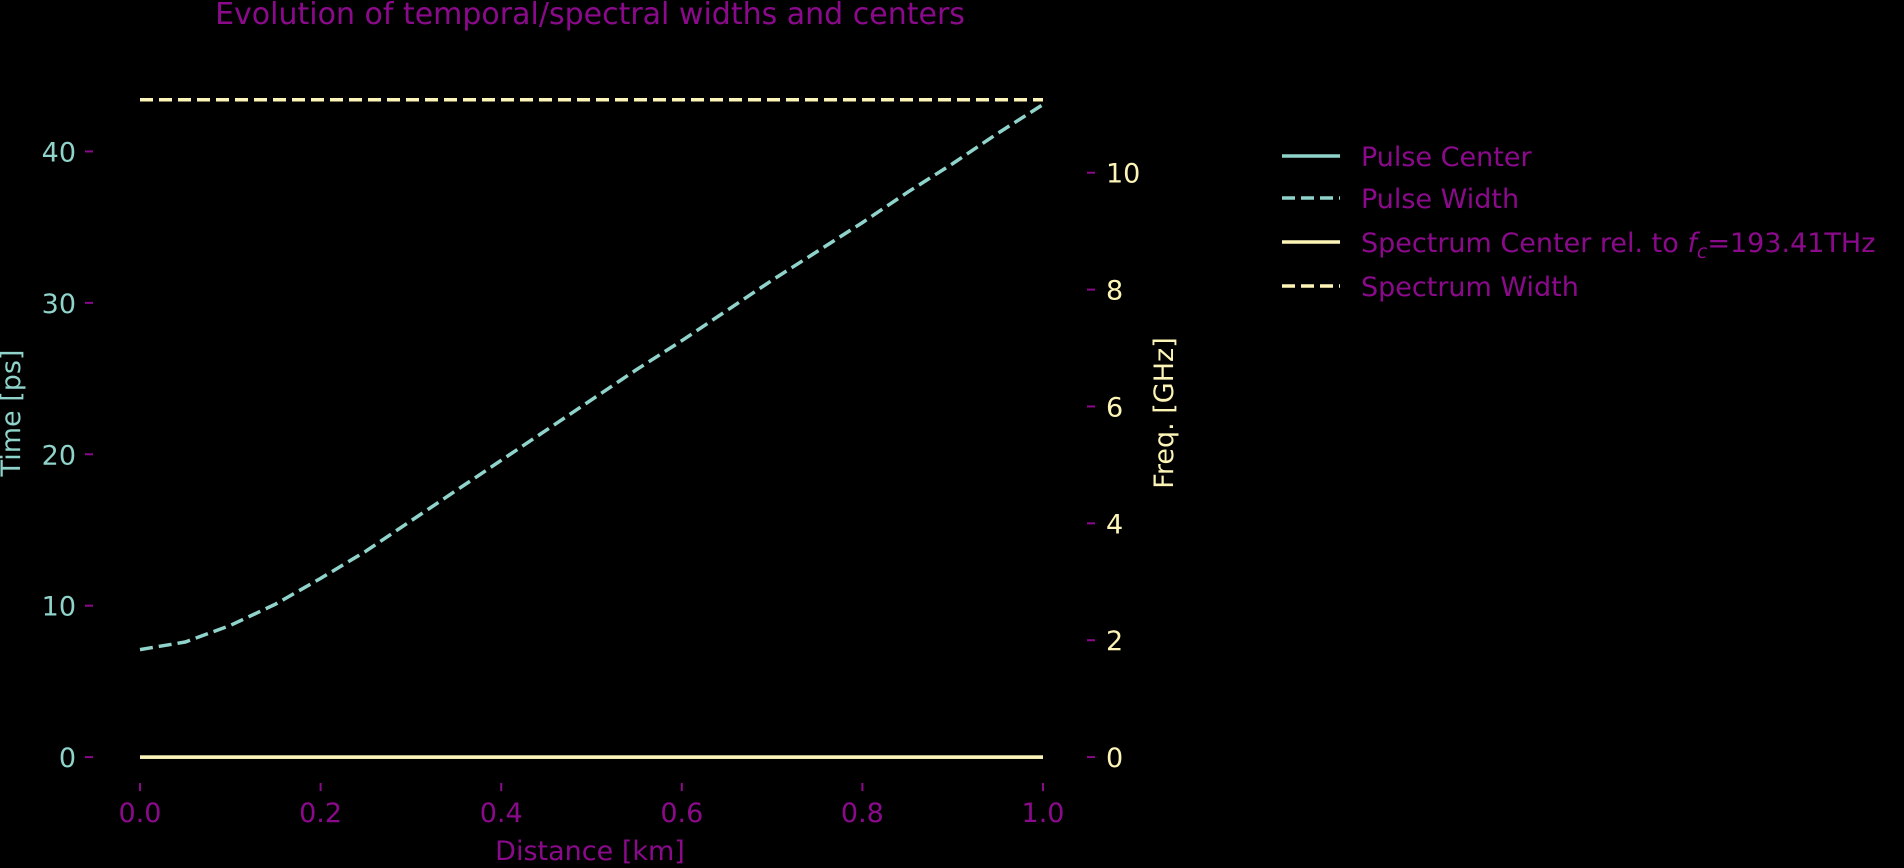 The image size is (1904, 868). Describe the element at coordinates (862, 813) in the screenshot. I see `x-tick-label: 0.8` at that location.